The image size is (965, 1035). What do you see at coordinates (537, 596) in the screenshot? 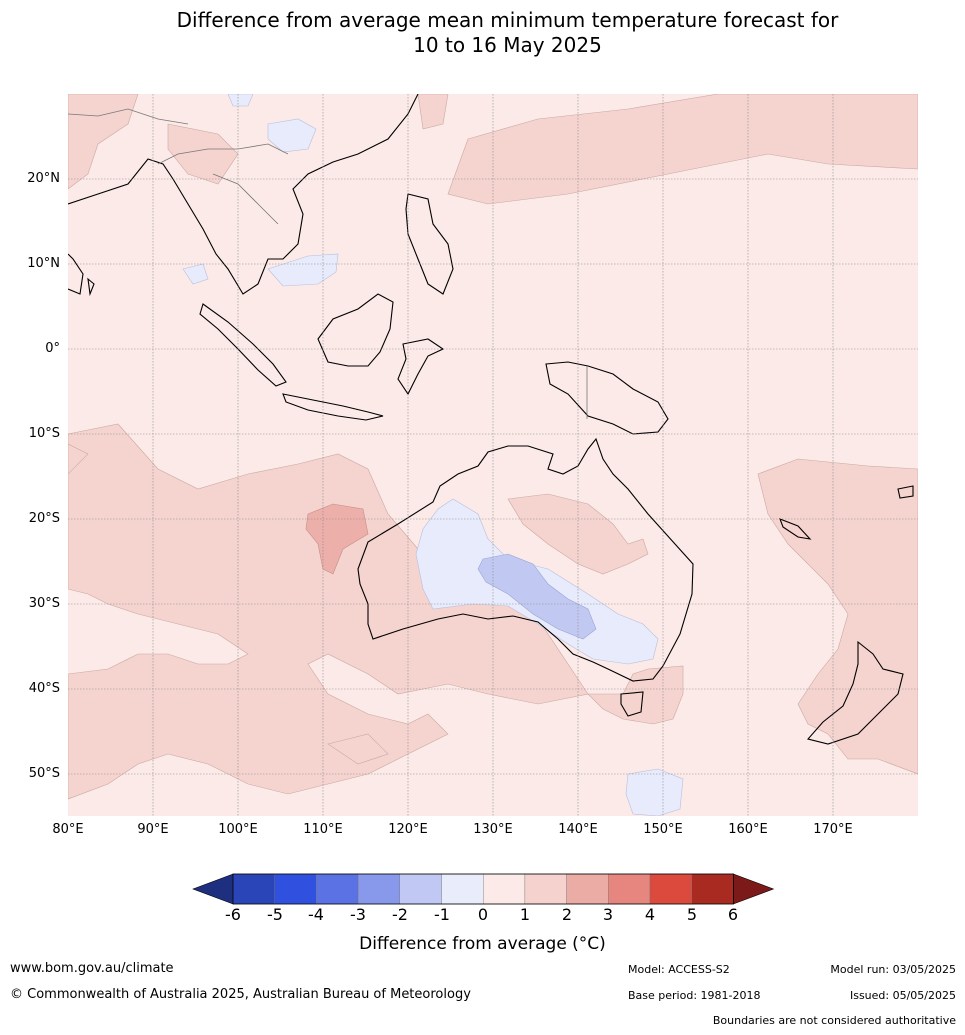
I see `anomaly-minus2-to-minus1` at bounding box center [537, 596].